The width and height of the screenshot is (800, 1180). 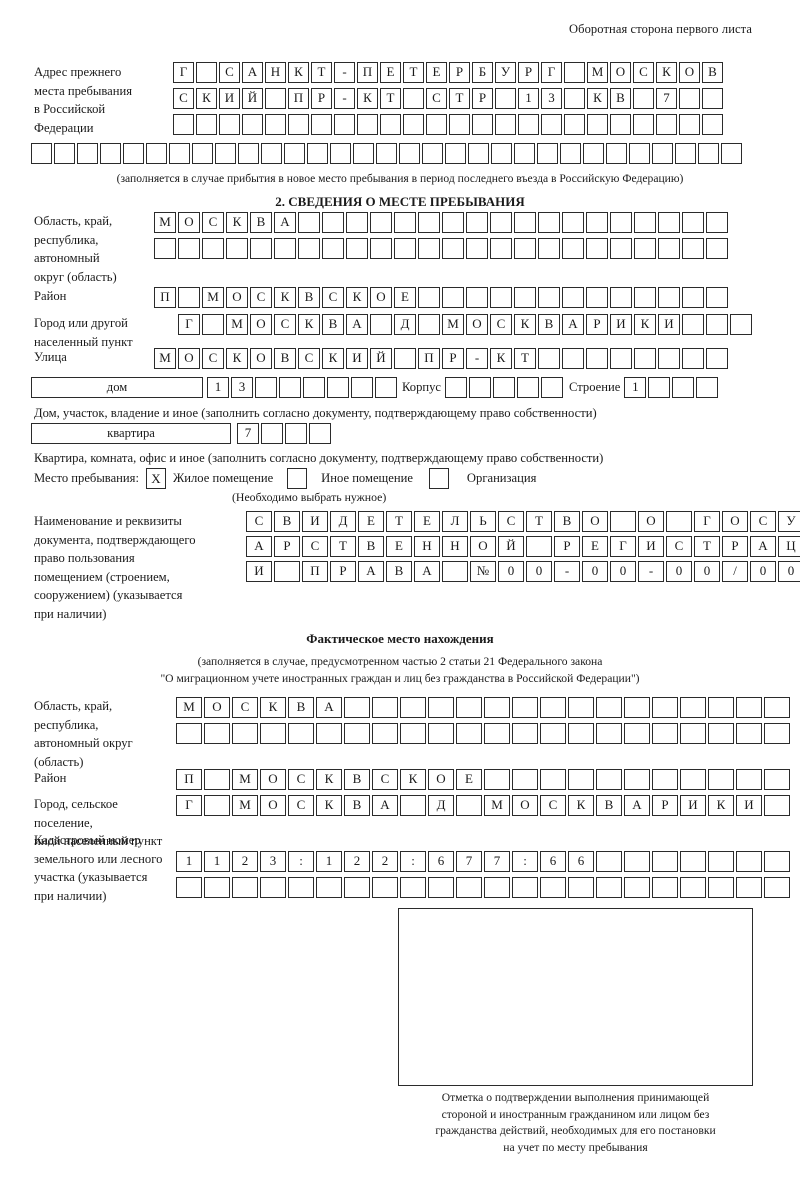 What do you see at coordinates (245, 861) in the screenshot?
I see `form-cell: 2` at bounding box center [245, 861].